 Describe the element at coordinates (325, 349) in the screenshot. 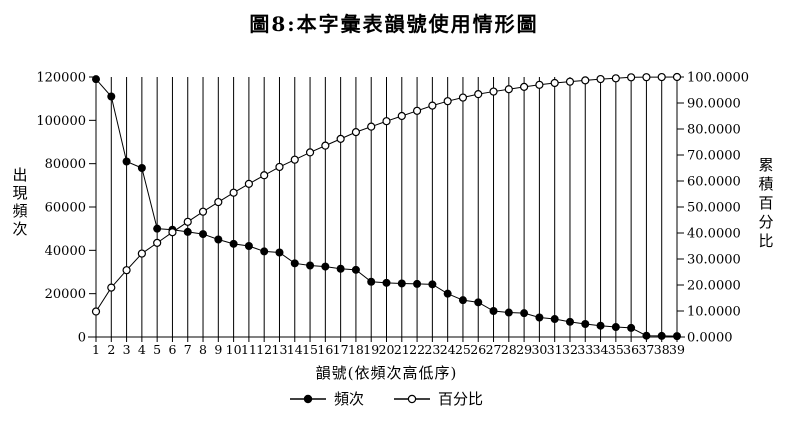

I see `x-tick-label: 16` at that location.